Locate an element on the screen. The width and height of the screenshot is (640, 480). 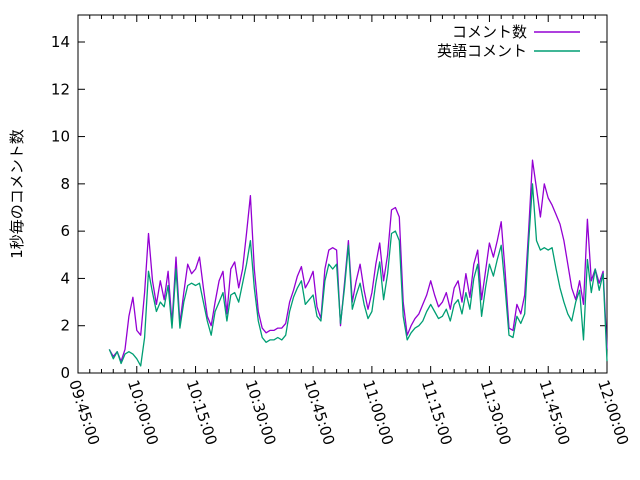
x-tick-label: 11:00:00 is located at coordinates (378, 413).